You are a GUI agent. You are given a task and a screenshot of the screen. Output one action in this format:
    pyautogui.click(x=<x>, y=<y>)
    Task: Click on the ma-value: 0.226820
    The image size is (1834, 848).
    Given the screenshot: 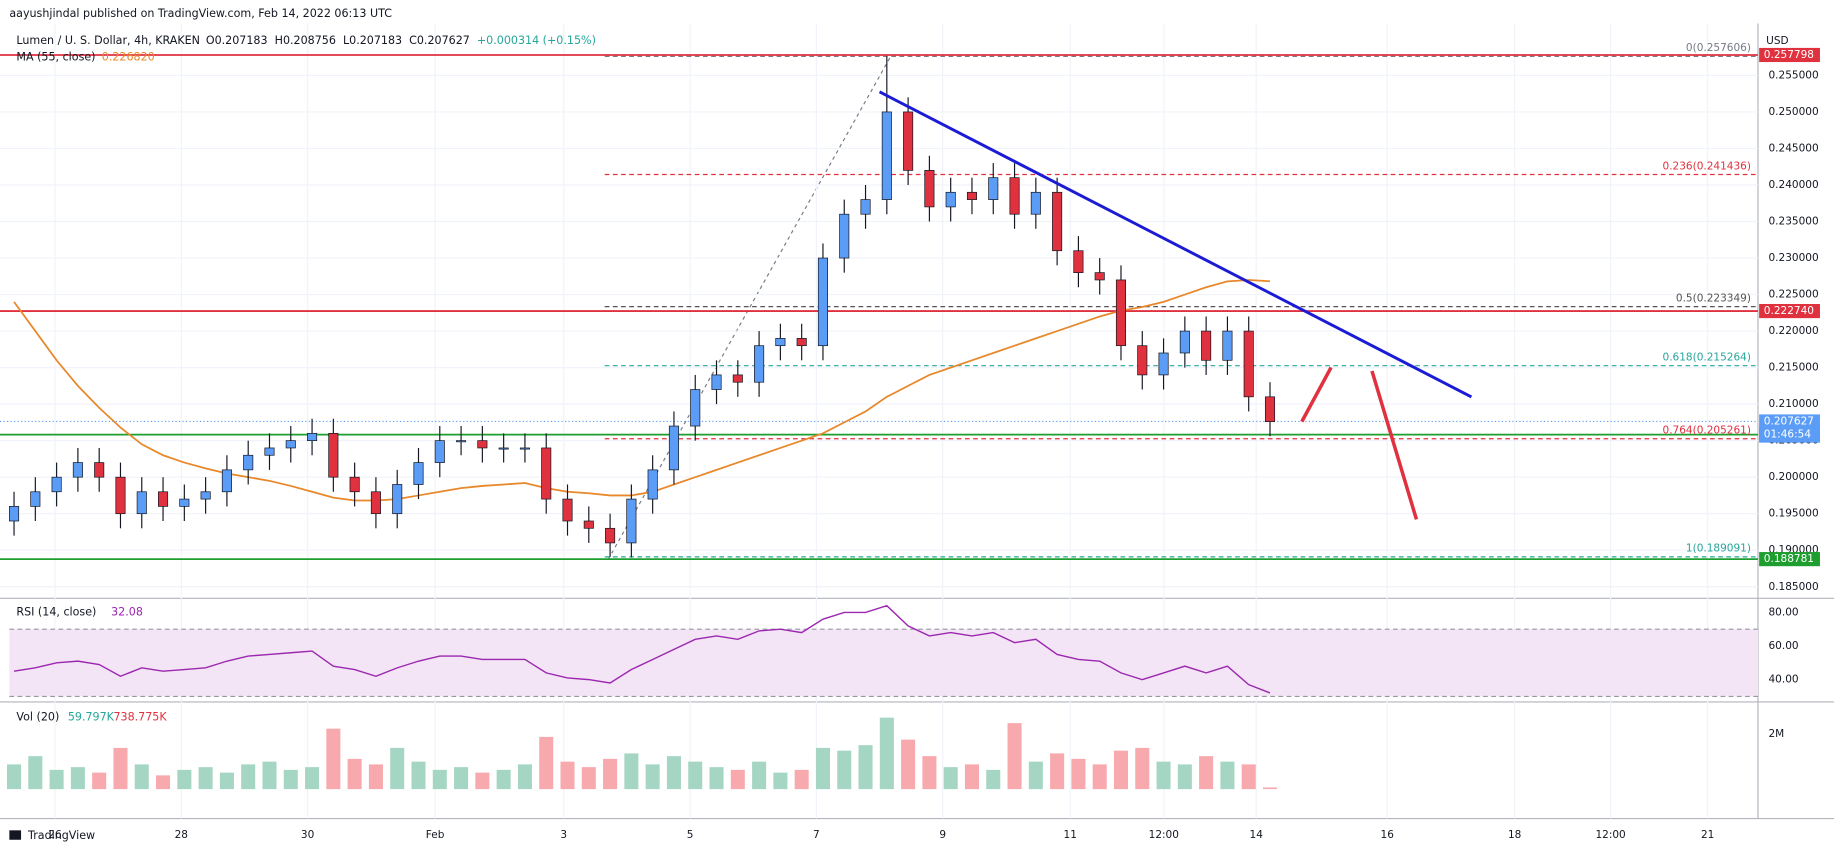 What is the action you would take?
    pyautogui.click(x=128, y=57)
    